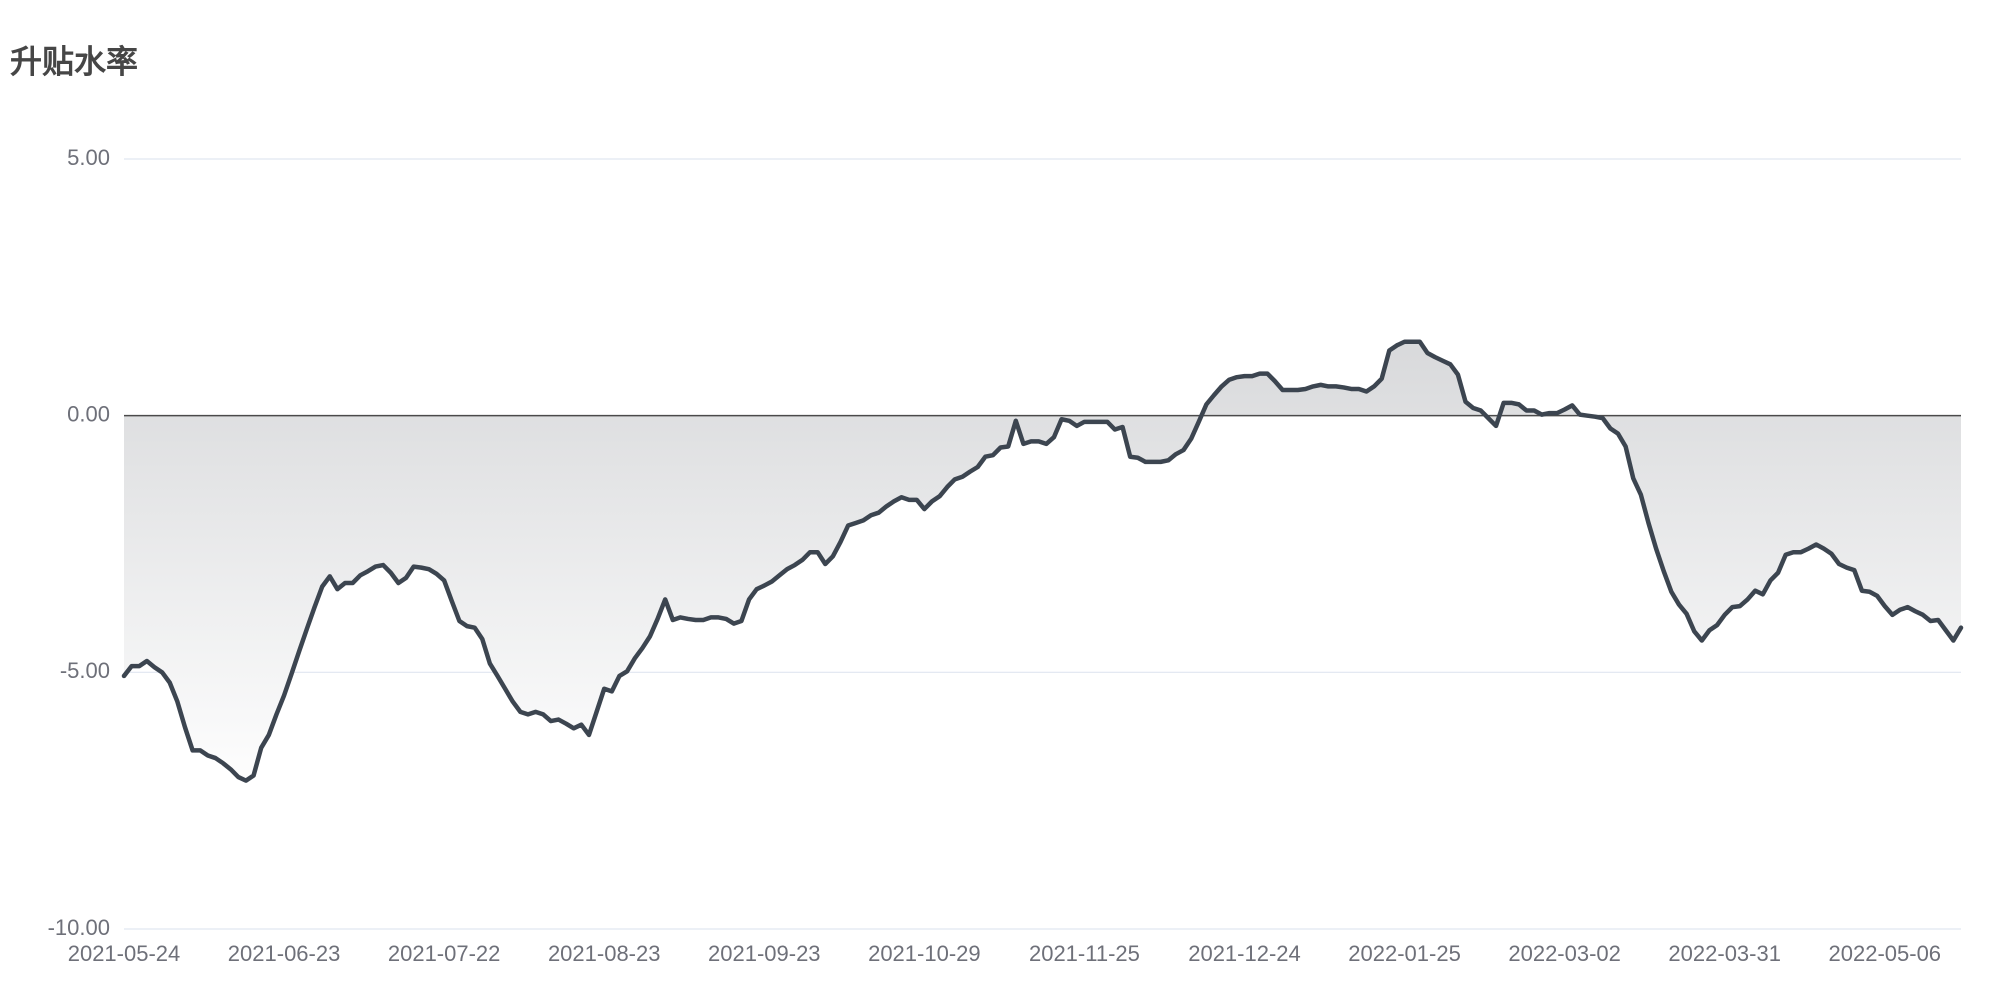 The image size is (2000, 1000). What do you see at coordinates (85, 670) in the screenshot?
I see `y-tick-label: -5.00` at bounding box center [85, 670].